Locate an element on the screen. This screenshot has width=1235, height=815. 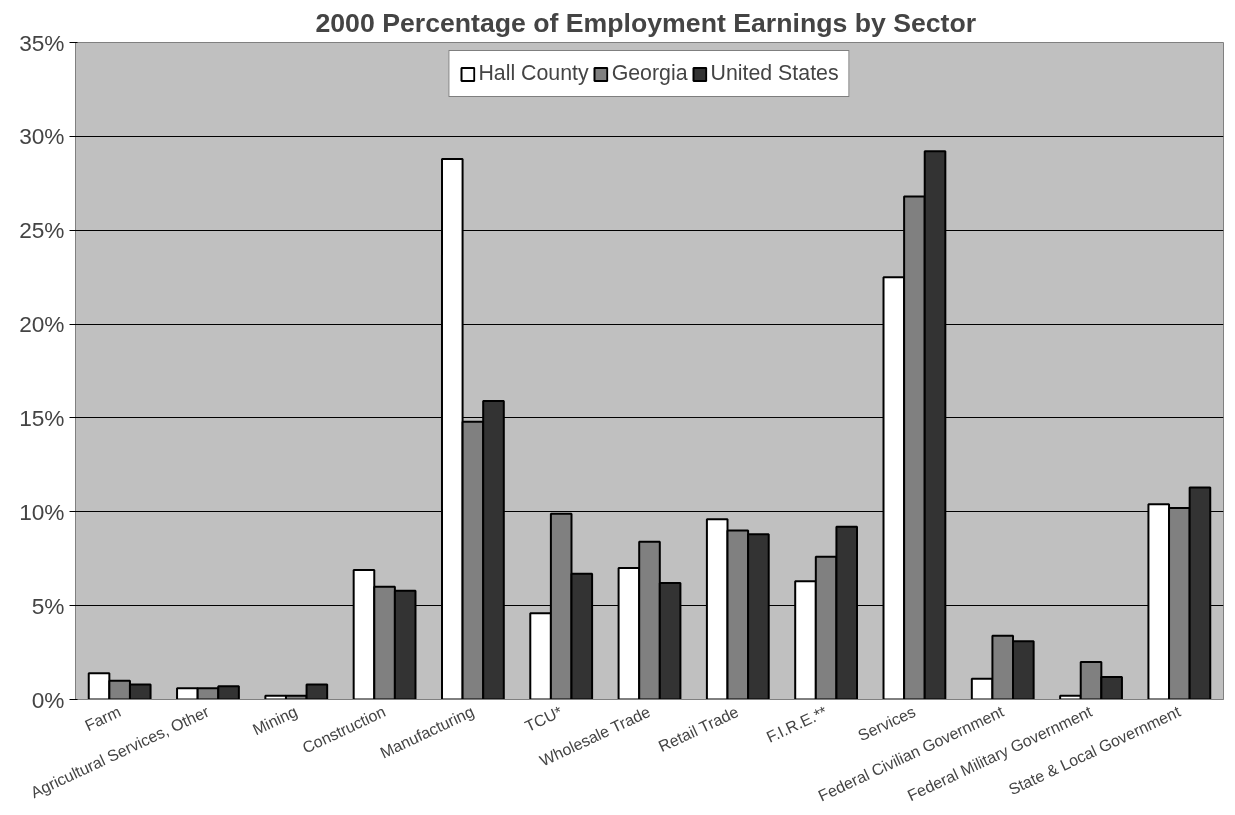
legend-label: United States is located at coordinates (774, 73).